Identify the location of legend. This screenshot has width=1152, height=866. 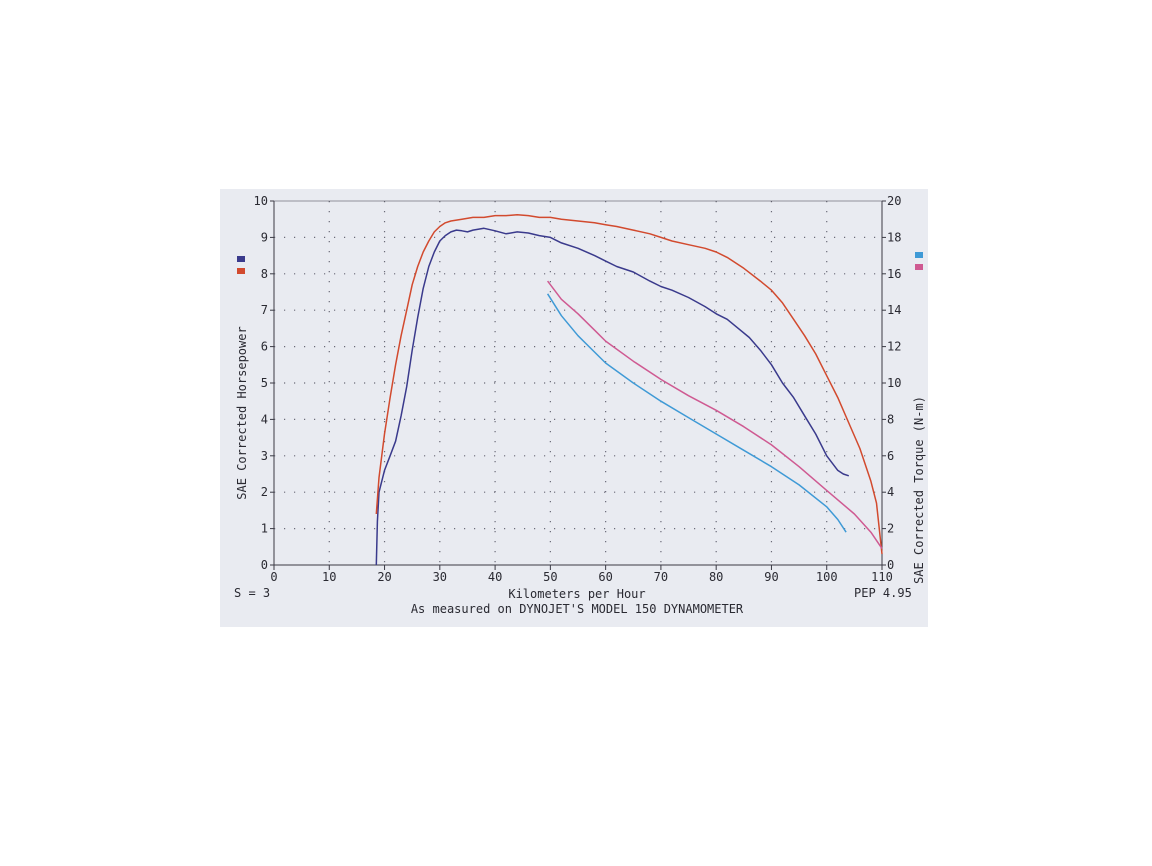
(580, 263).